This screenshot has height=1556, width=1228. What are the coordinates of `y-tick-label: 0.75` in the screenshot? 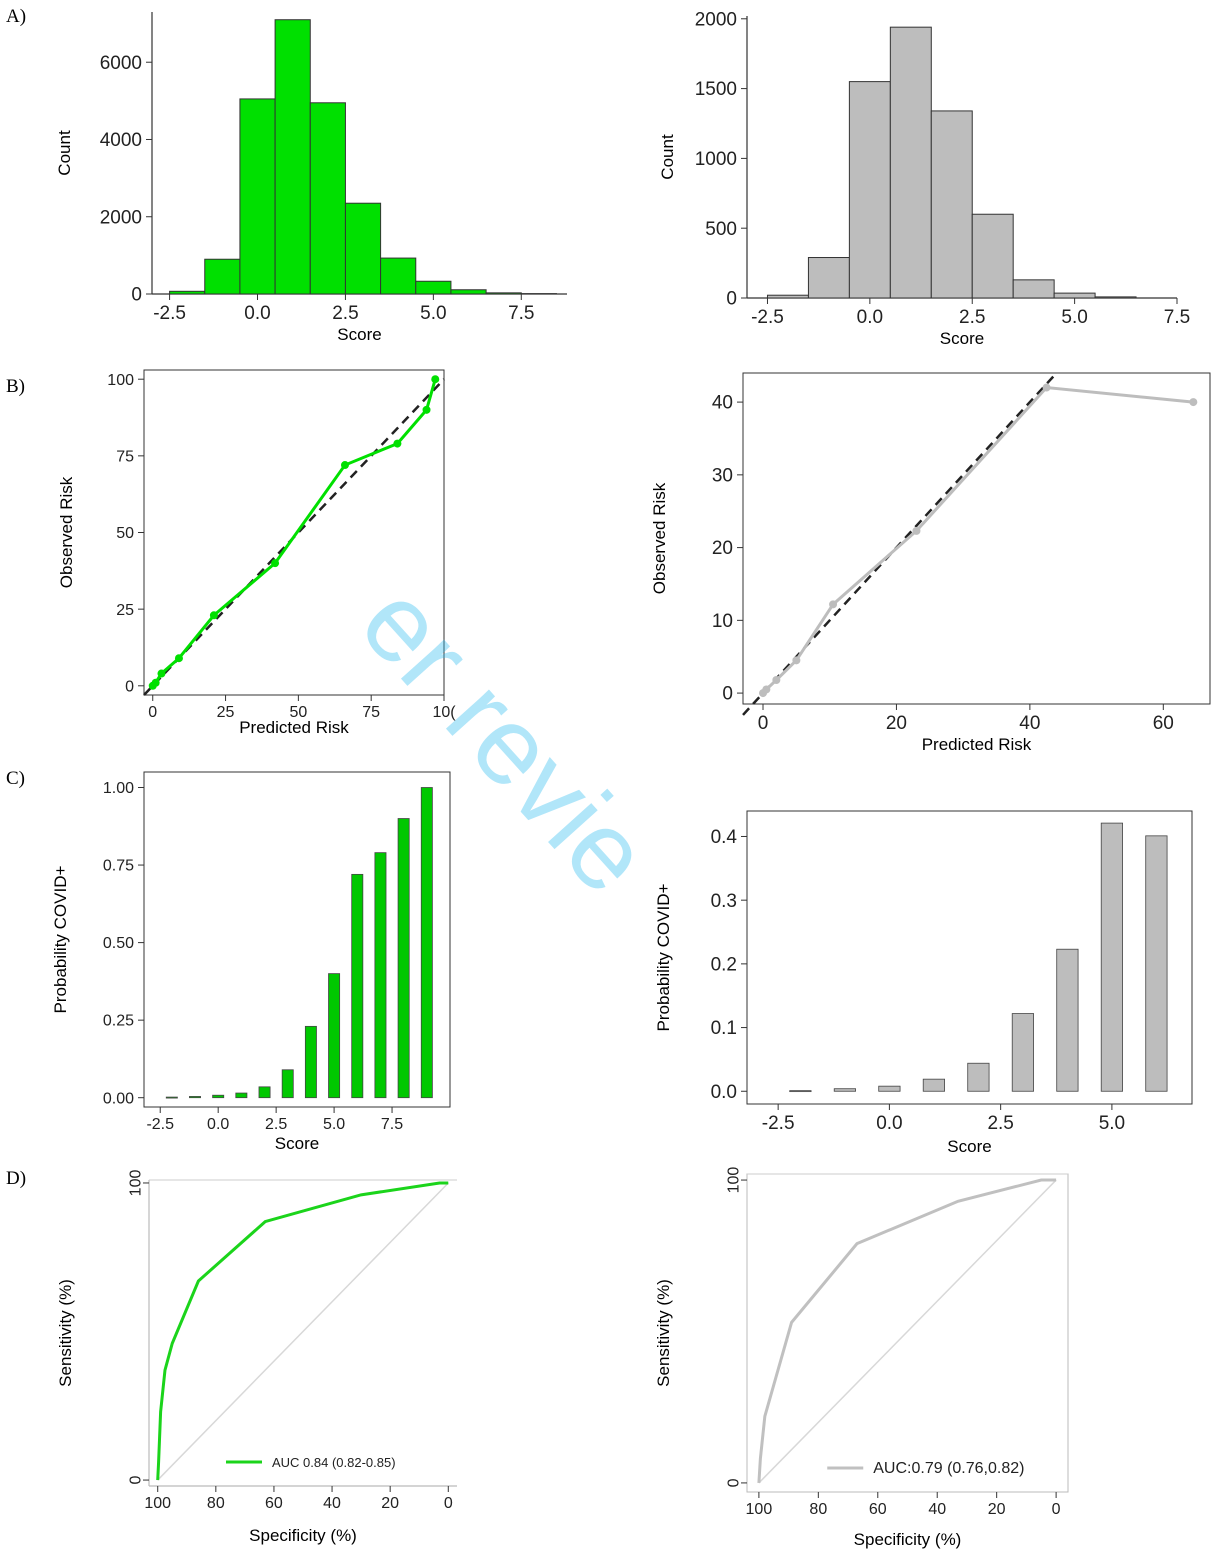 It's located at (118, 866).